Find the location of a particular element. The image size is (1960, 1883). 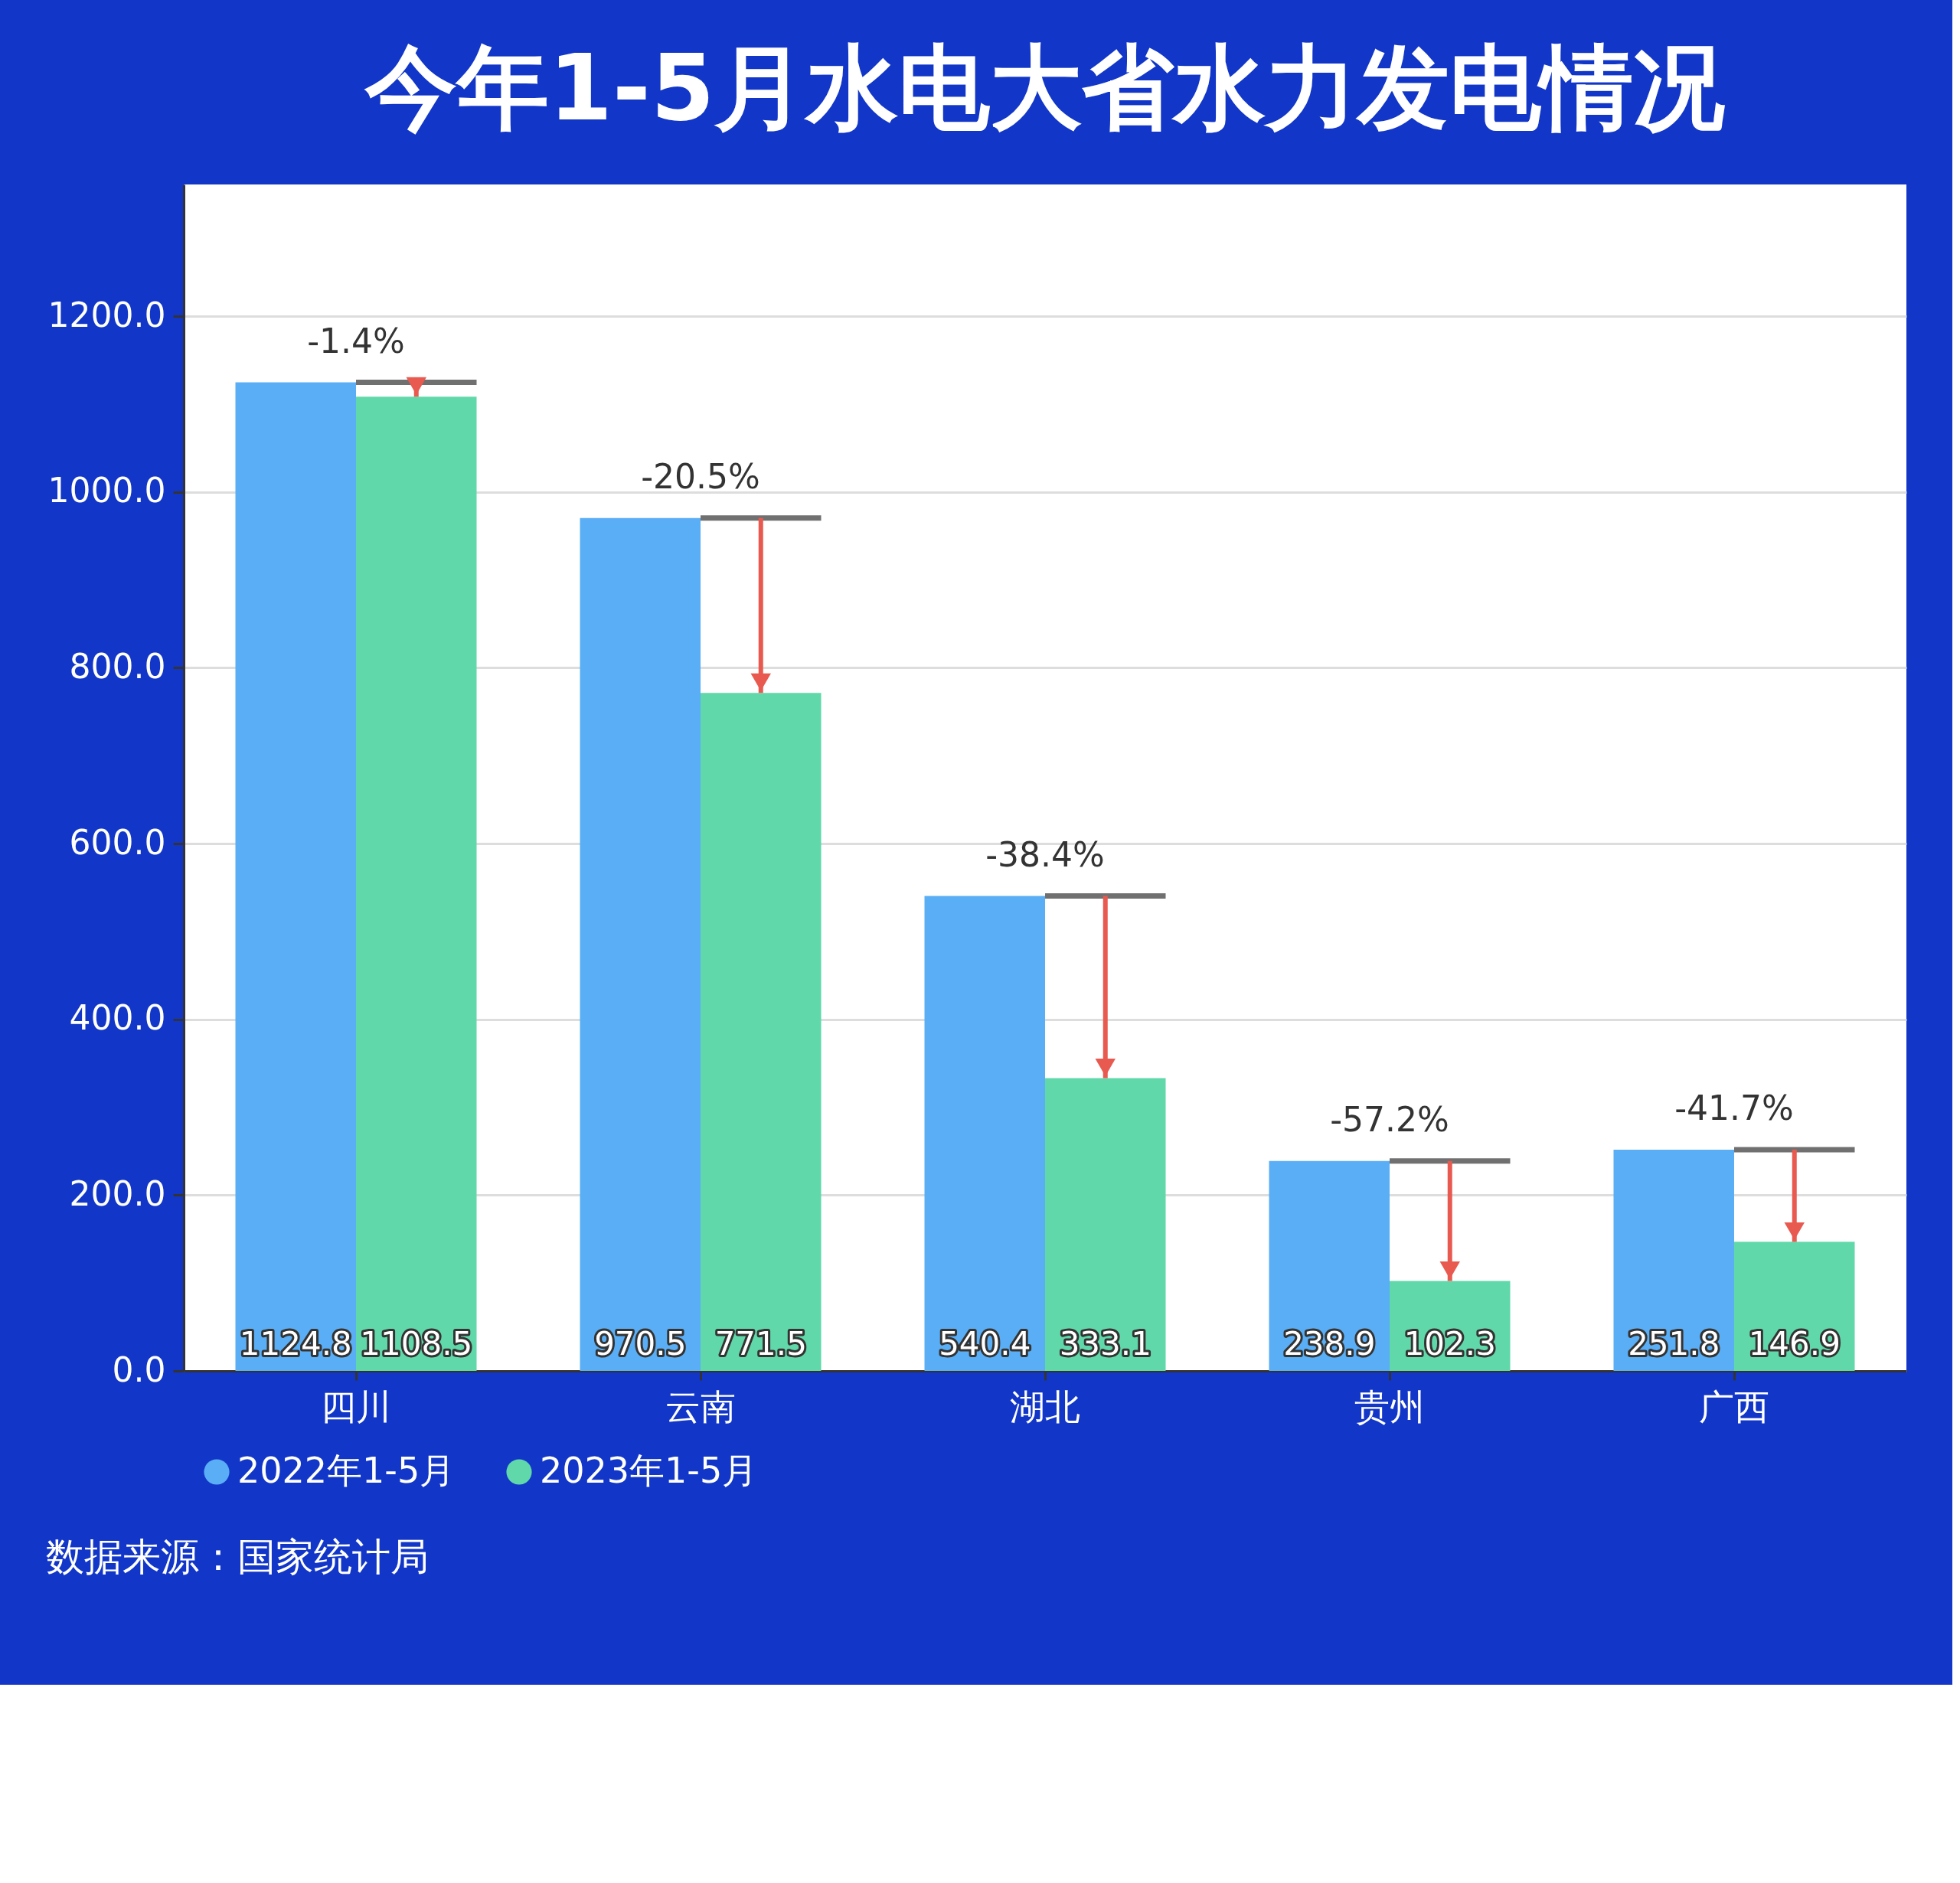

annotation: -41.7% is located at coordinates (1734, 1108).